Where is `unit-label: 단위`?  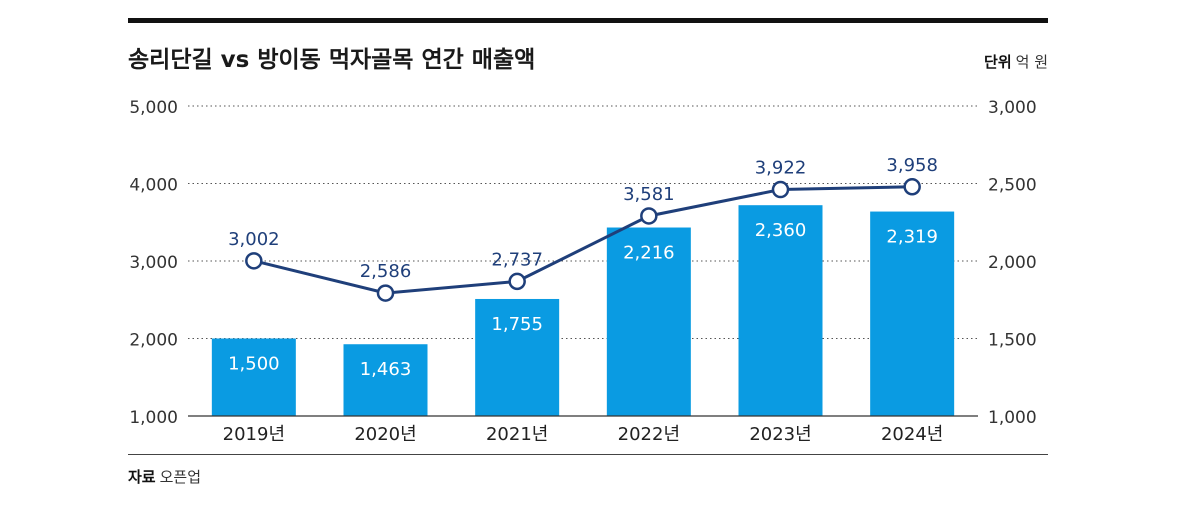 unit-label: 단위 is located at coordinates (998, 62).